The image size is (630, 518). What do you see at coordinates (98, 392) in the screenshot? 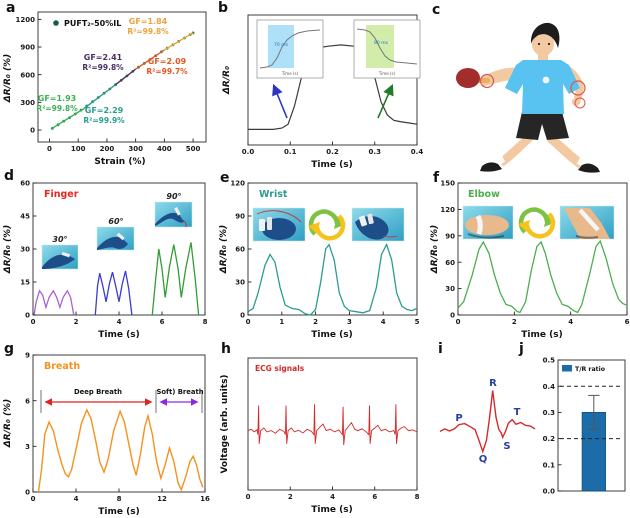
I see `deep-breath-label: Deep Breath` at bounding box center [98, 392].